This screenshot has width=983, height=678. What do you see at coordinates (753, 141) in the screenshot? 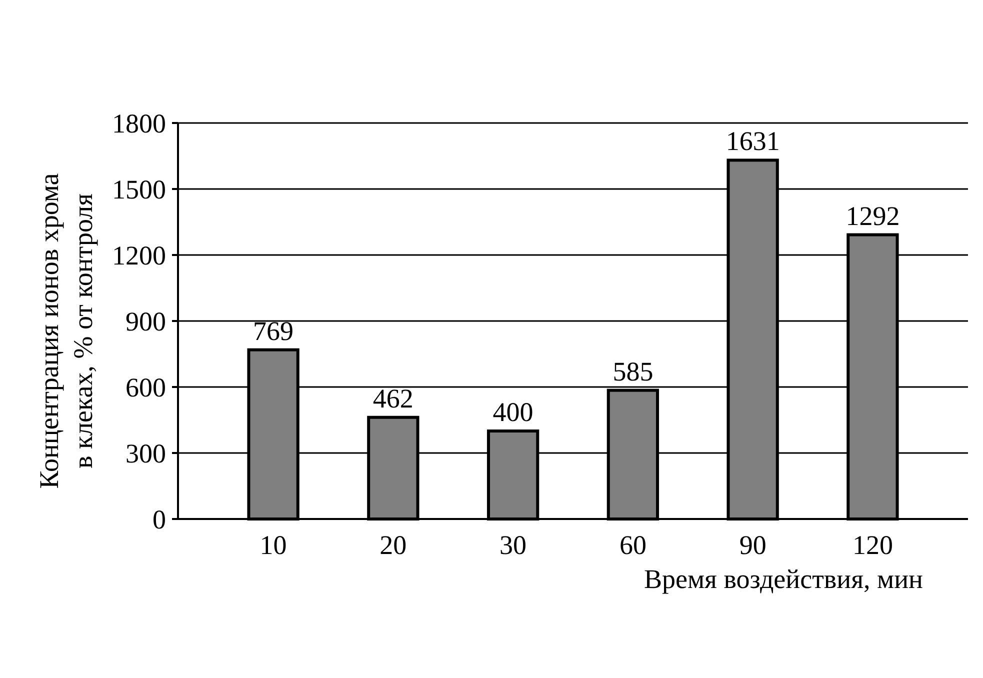
I see `data-label: 1631` at bounding box center [753, 141].